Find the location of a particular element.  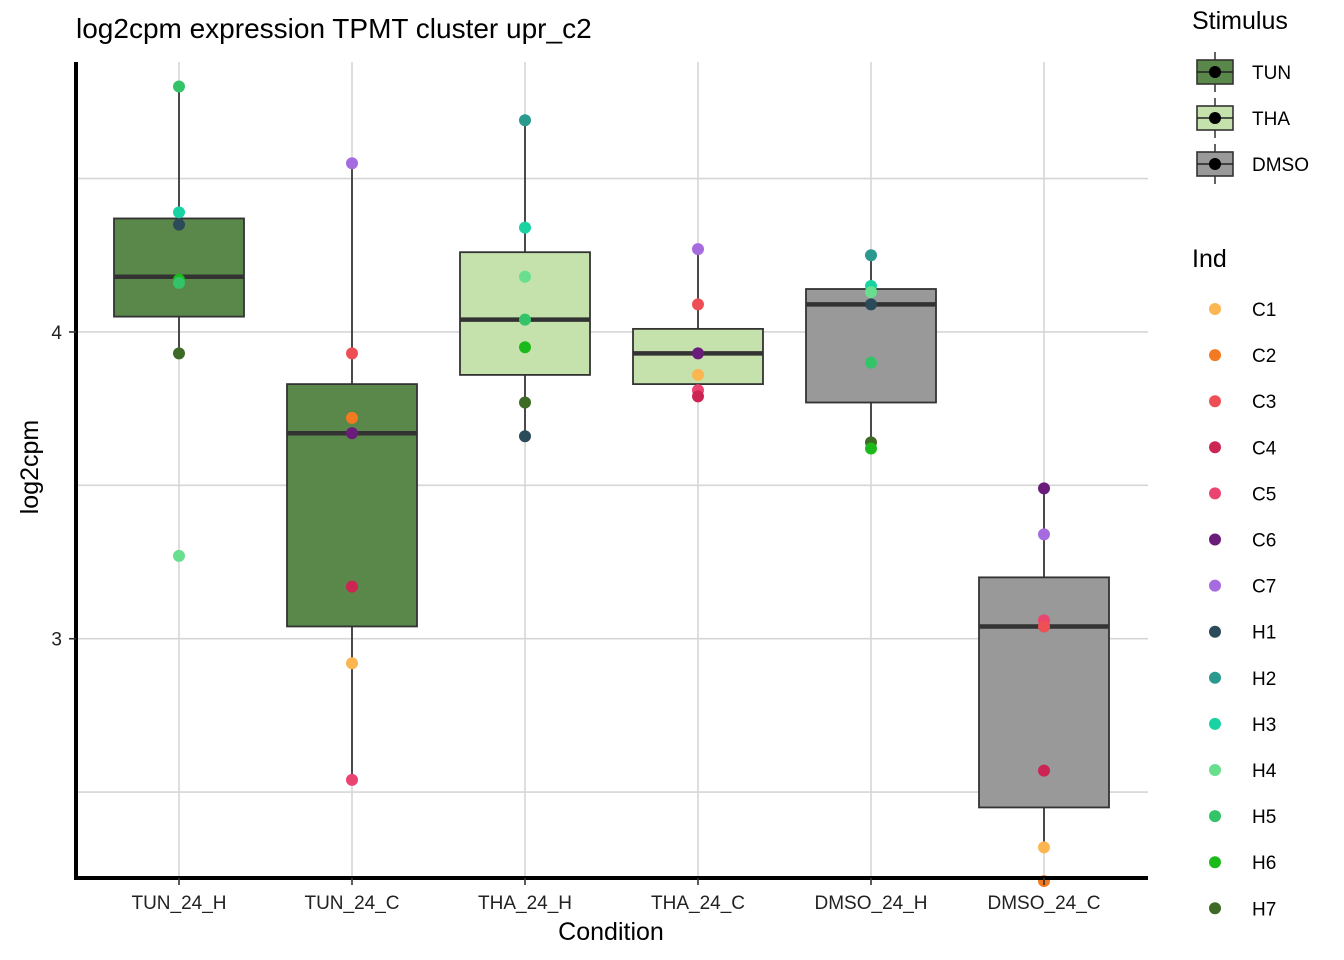

legend-stimulus-label: THA is located at coordinates (1271, 119).